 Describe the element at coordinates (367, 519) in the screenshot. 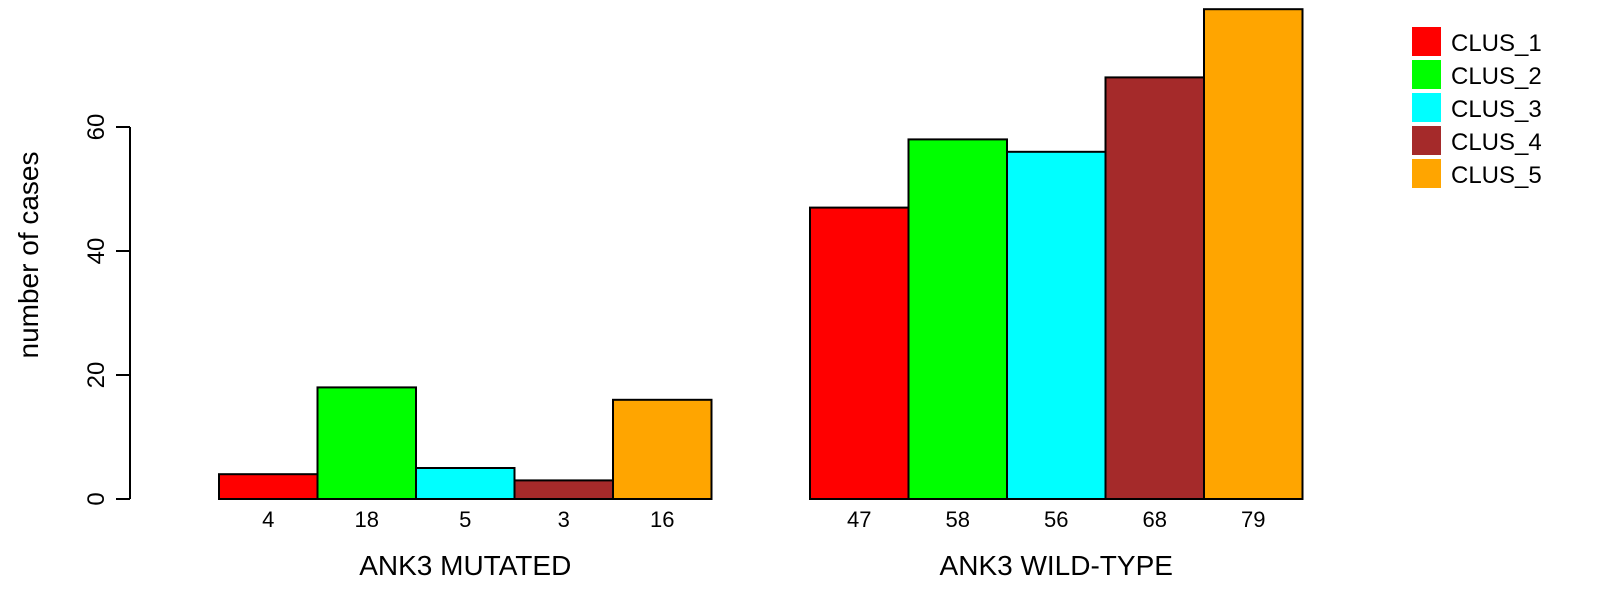

I see `bar-value-label: 18` at that location.